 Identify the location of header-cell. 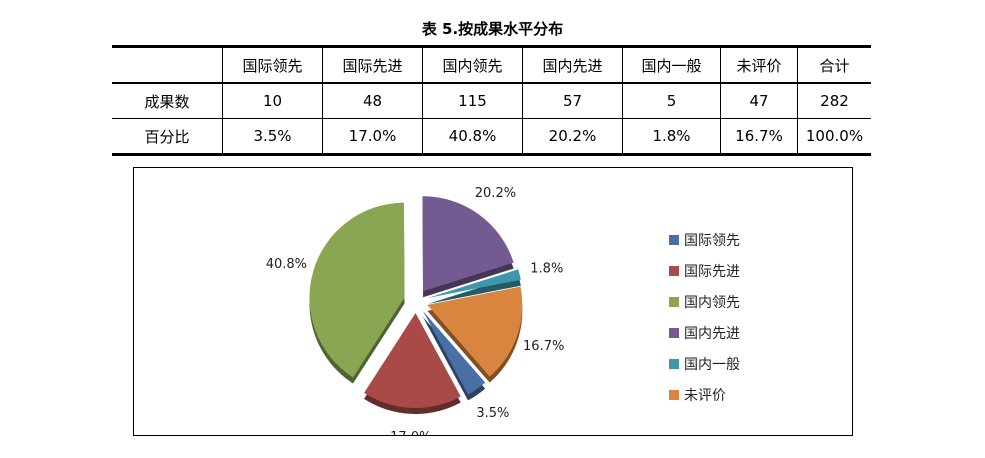
(167, 65).